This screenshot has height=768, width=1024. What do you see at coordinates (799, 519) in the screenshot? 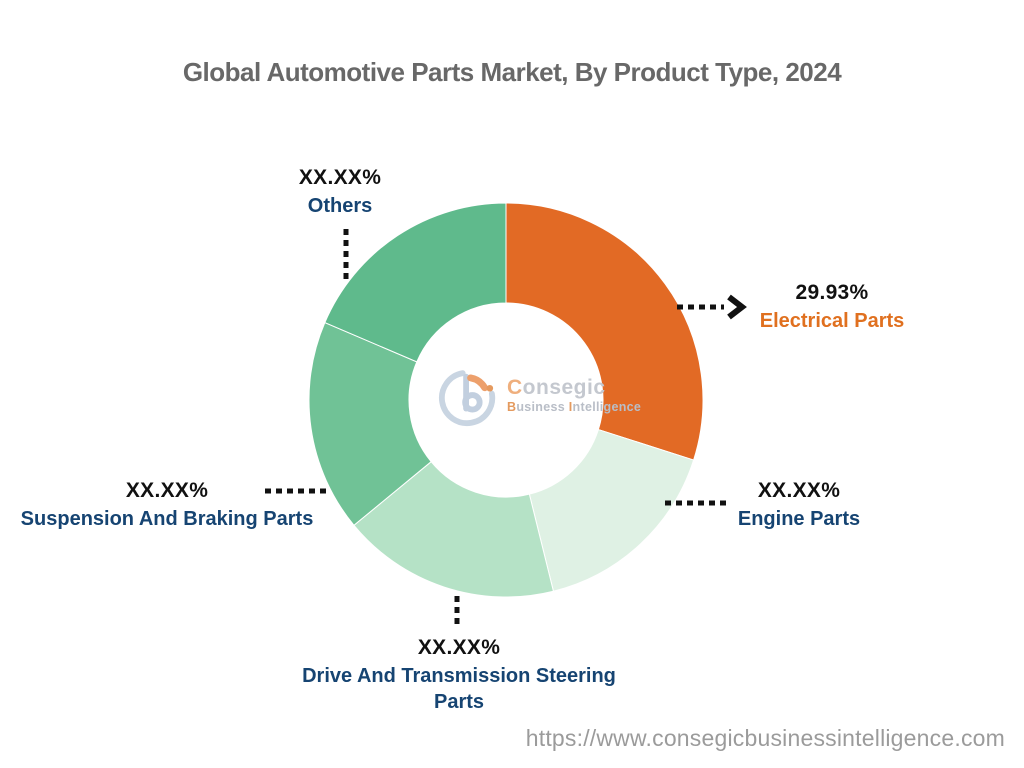
I see `engine-parts-label: Engine Parts` at bounding box center [799, 519].